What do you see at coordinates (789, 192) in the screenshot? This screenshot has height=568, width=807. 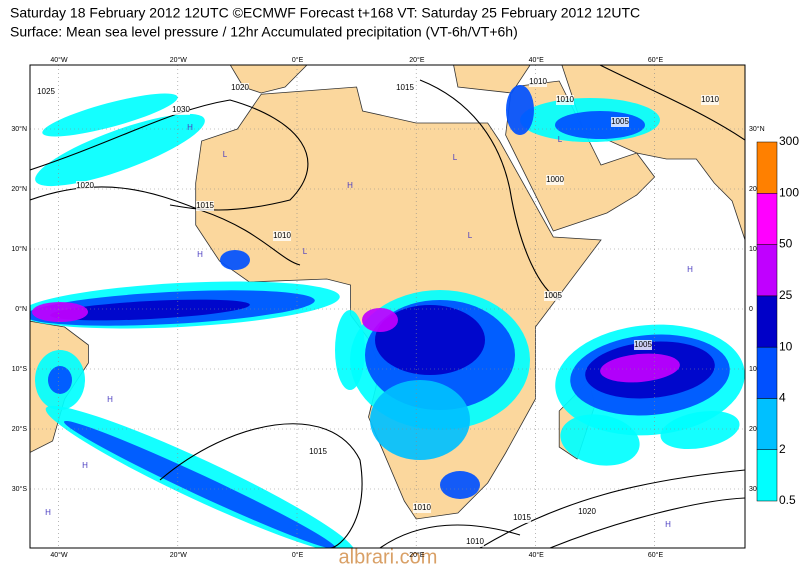 I see `colorbar-label: 100` at bounding box center [789, 192].